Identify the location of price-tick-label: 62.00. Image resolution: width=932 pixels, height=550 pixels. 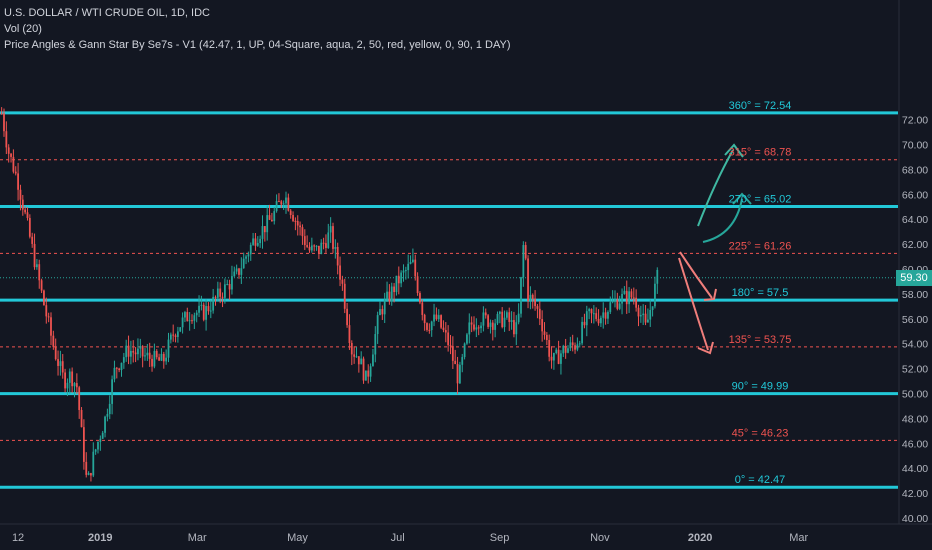
(915, 245).